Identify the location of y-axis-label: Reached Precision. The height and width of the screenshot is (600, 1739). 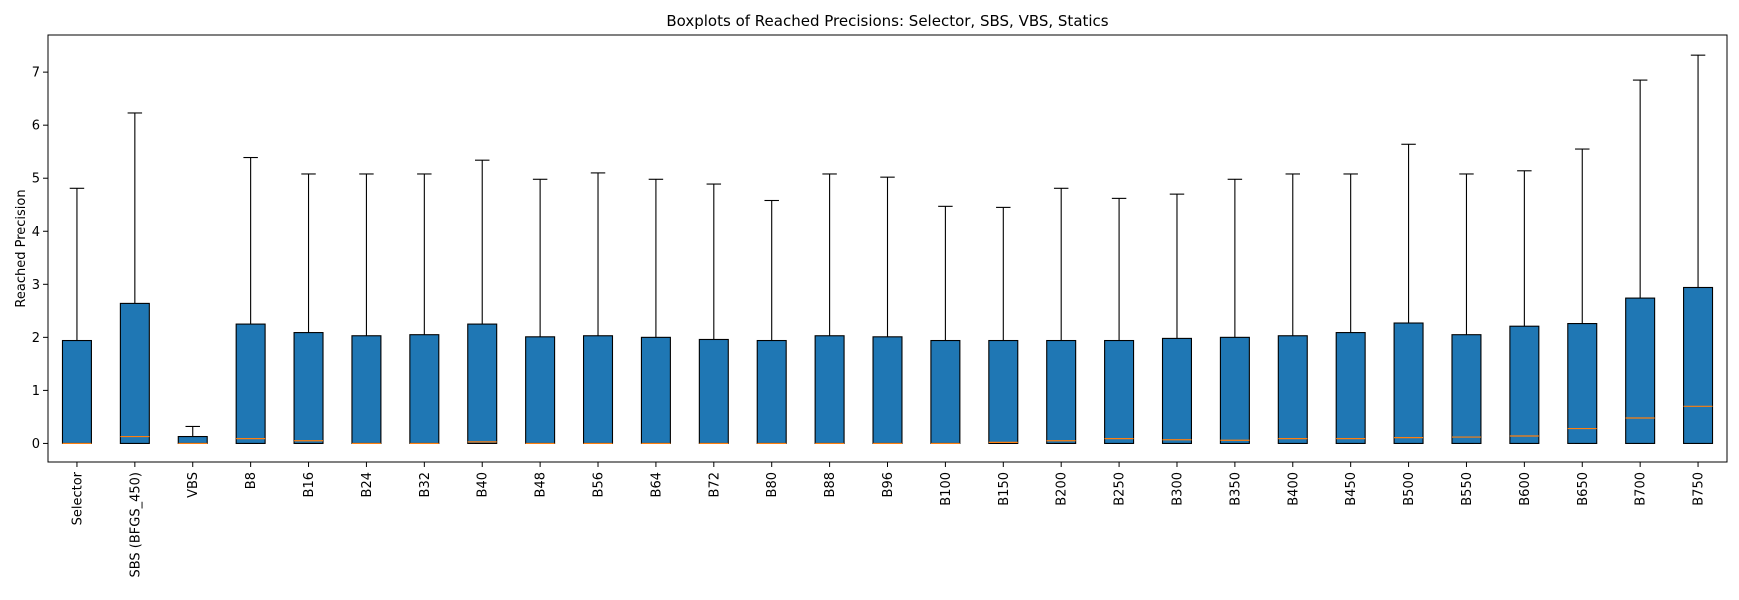
(21, 248).